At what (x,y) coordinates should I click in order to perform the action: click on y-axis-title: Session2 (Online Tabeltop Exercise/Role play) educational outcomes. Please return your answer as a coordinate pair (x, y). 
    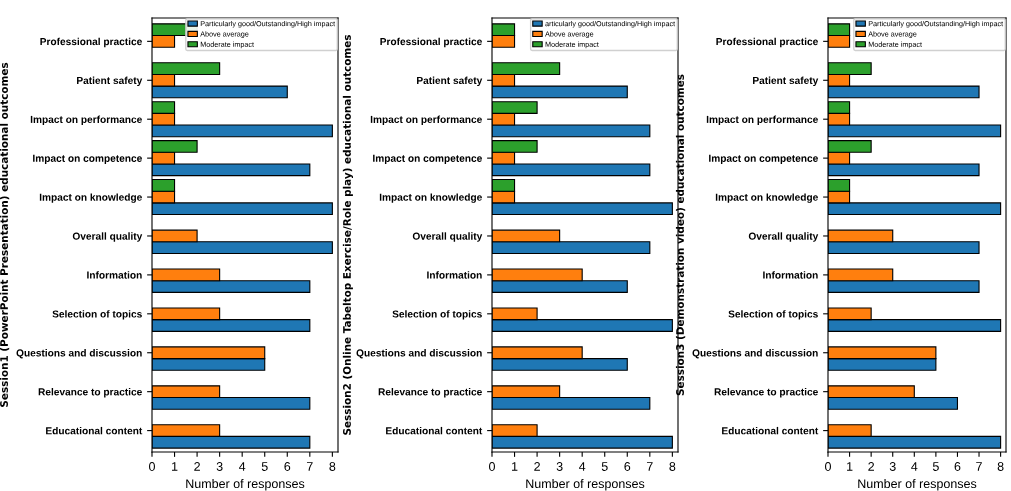
    Looking at the image, I should click on (347, 234).